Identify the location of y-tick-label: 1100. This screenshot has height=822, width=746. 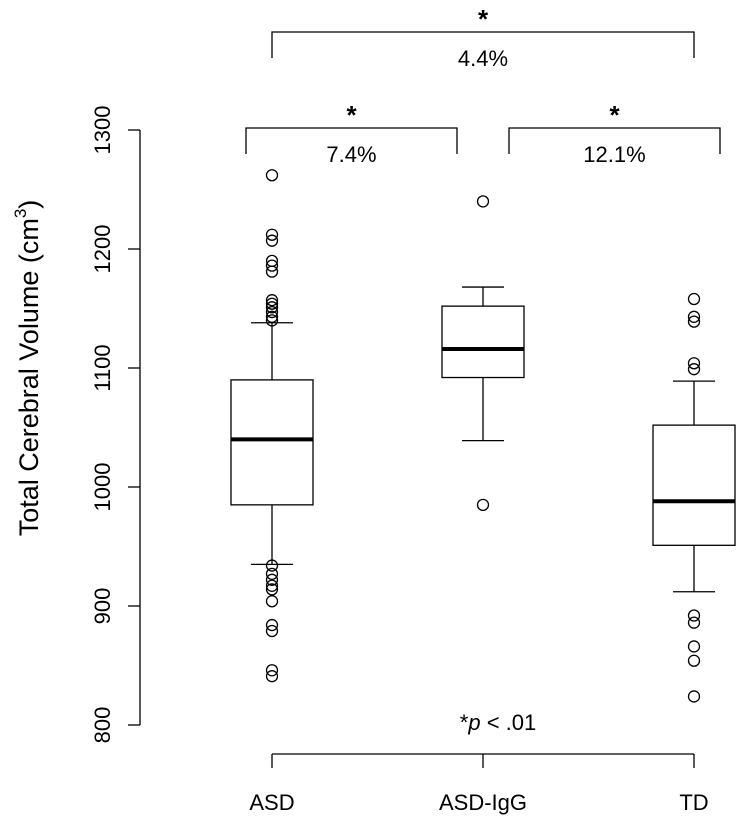
(102, 367).